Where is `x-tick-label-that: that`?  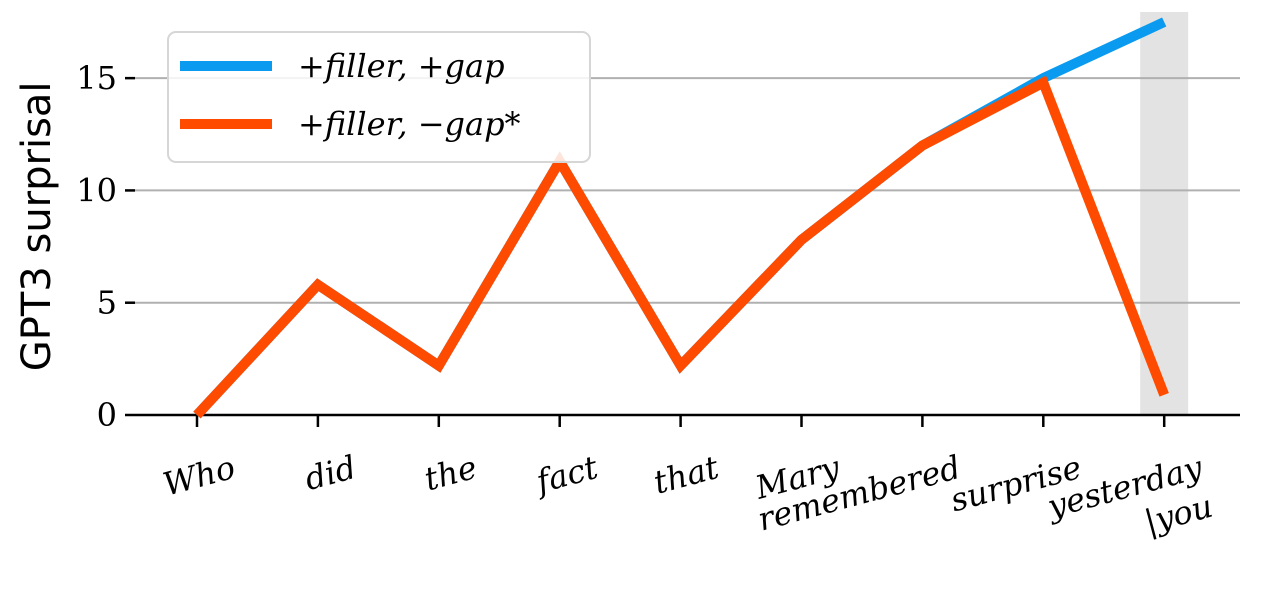
x-tick-label-that: that is located at coordinates (686, 475).